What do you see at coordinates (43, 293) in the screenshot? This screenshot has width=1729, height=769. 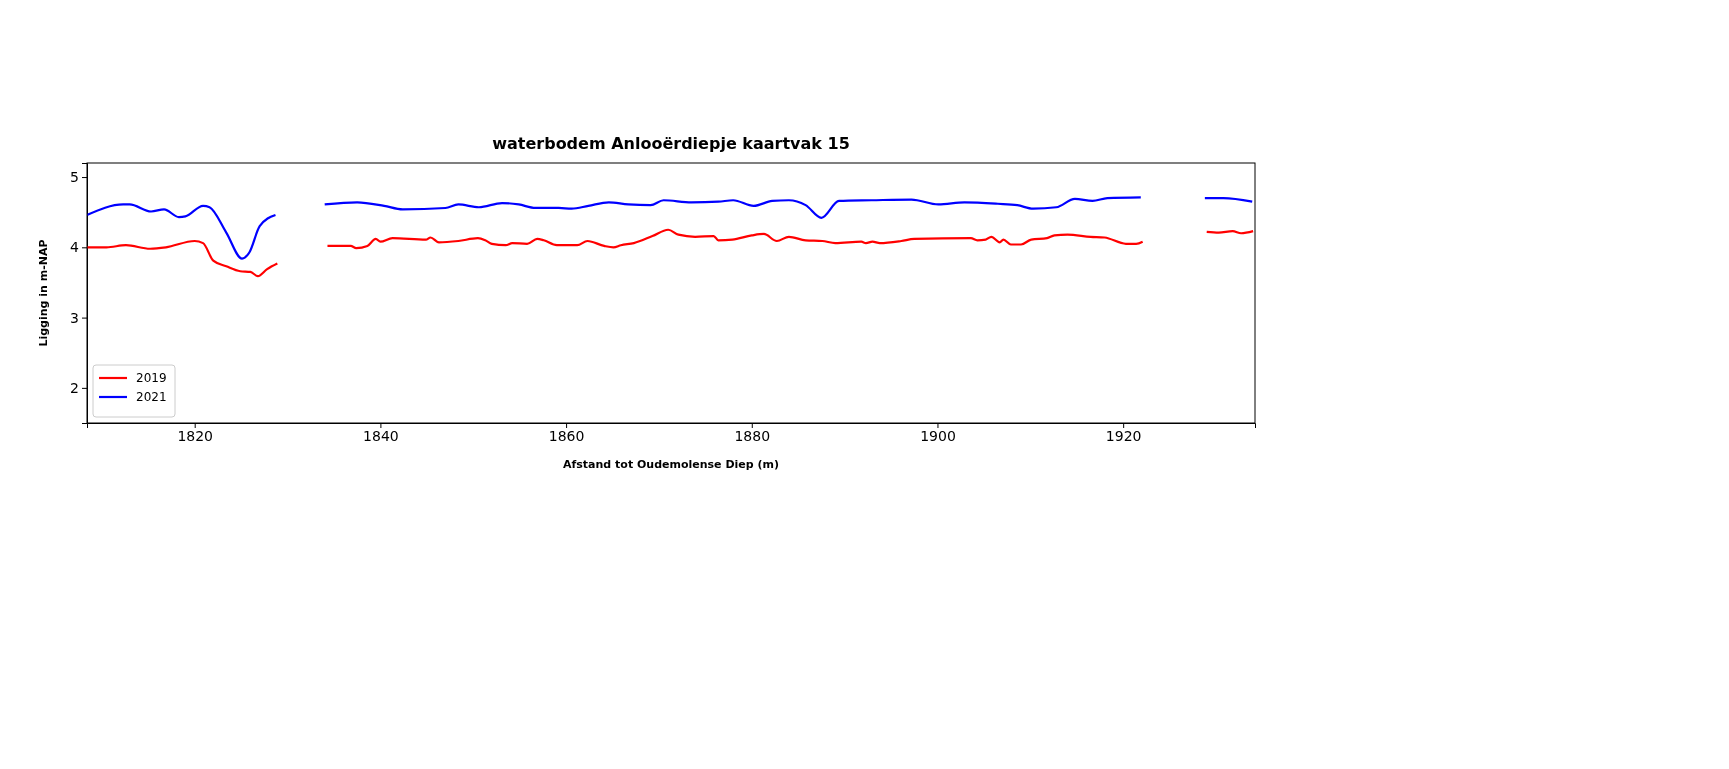 I see `y-axis-title: Ligging in m-NAP` at bounding box center [43, 293].